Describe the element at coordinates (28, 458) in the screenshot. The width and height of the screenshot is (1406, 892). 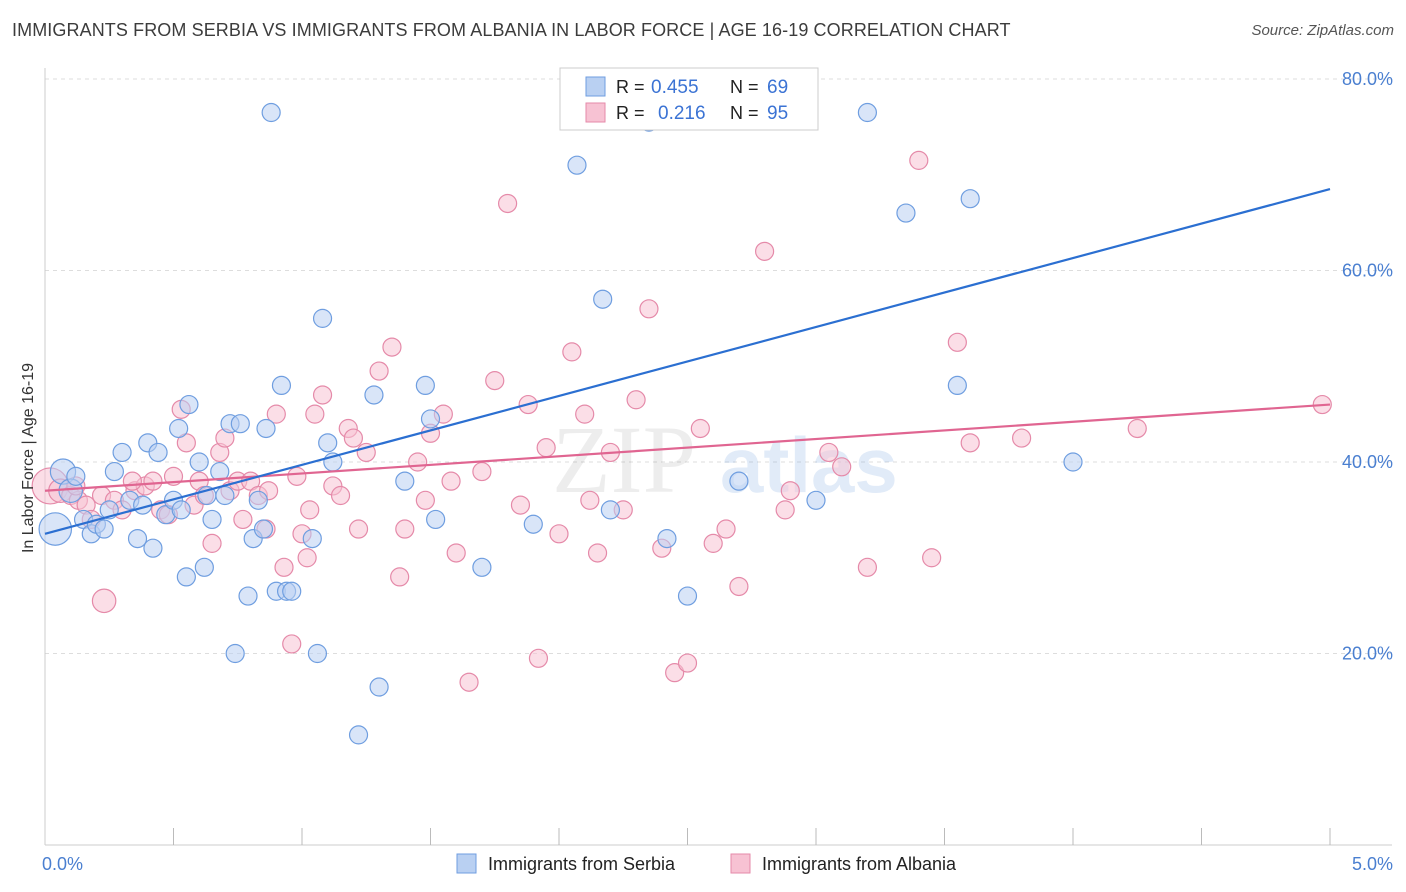
I see `y-axis-label: In Labor Force | Age 16-19` at that location.